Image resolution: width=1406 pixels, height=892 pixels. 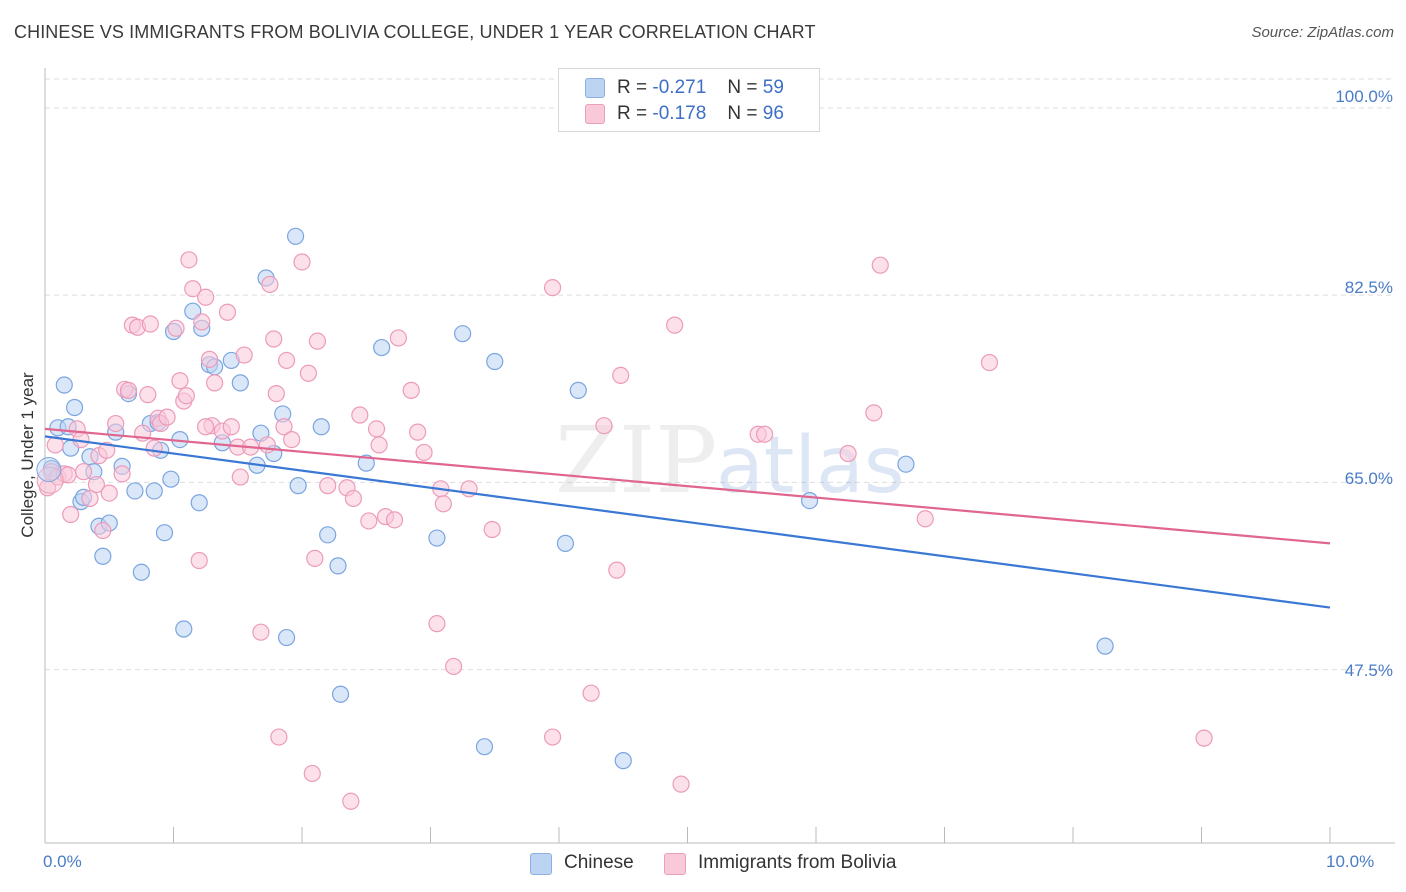 What do you see at coordinates (1322, 32) in the screenshot?
I see `source-label: Source: ZipAtlas.com` at bounding box center [1322, 32].